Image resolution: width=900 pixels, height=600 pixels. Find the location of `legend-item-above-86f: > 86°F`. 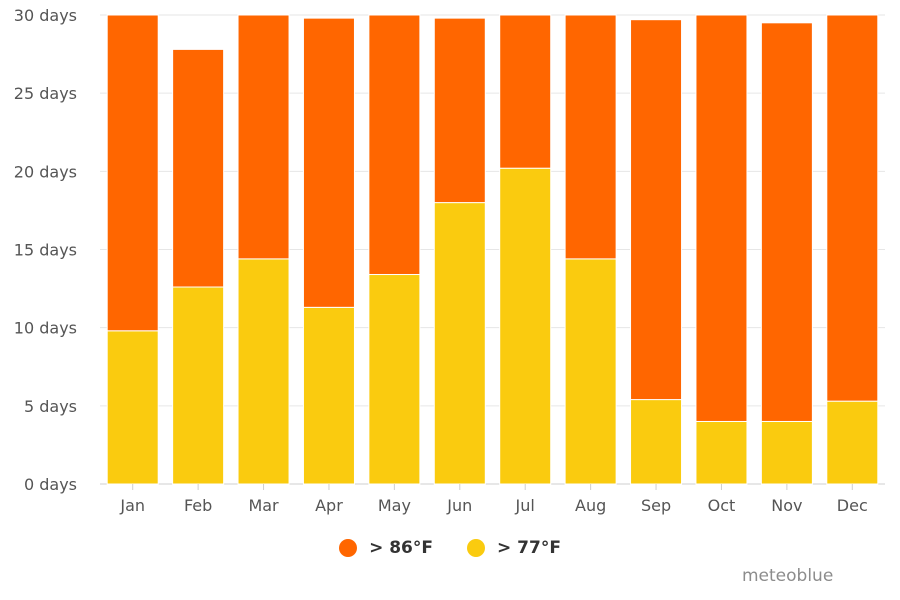

legend-item-above-86f: > 86°F is located at coordinates (386, 548).